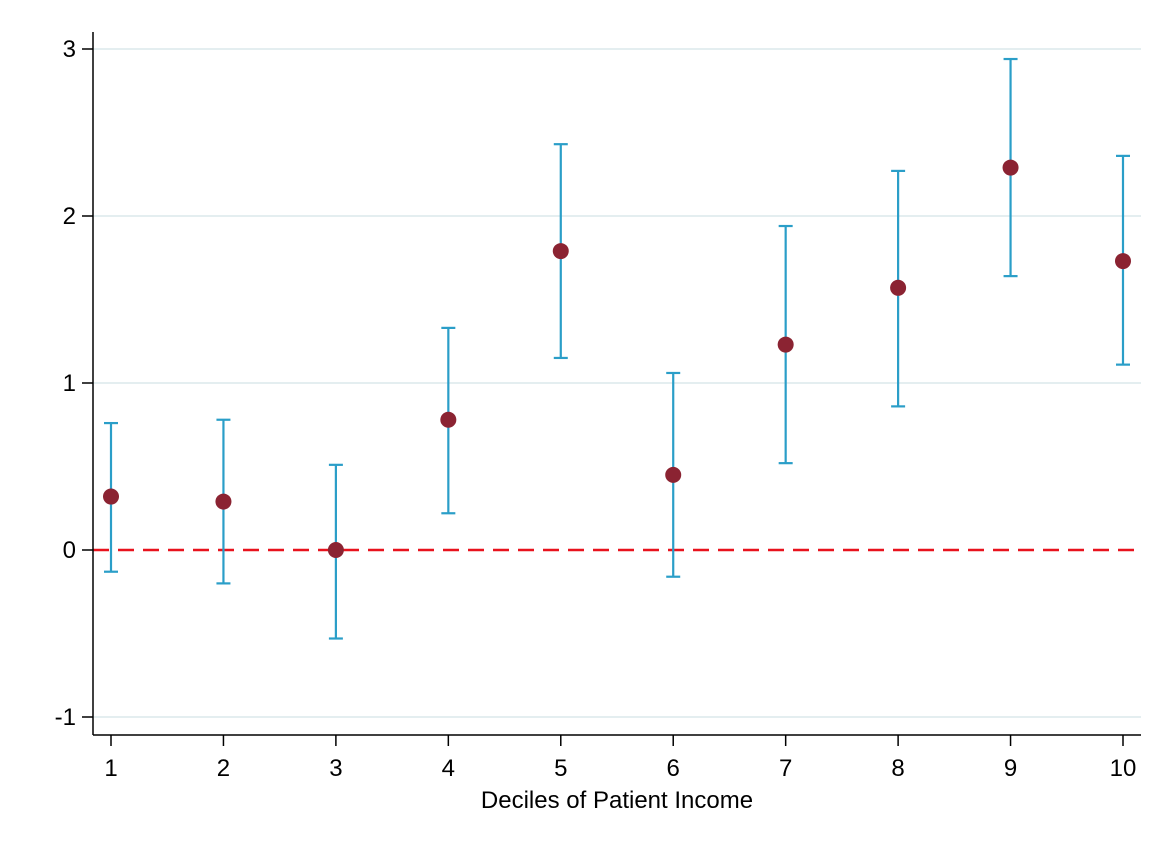  I want to click on y-tick-label--1: -1, so click(65, 717).